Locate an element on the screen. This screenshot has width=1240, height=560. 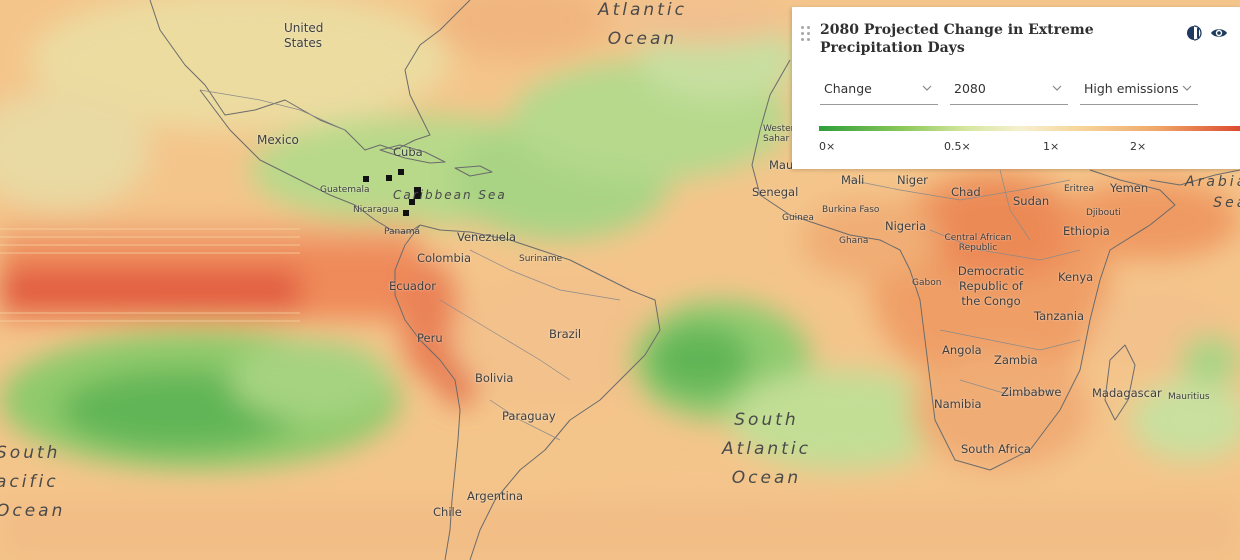
label-namibia: Namibia is located at coordinates (958, 404).